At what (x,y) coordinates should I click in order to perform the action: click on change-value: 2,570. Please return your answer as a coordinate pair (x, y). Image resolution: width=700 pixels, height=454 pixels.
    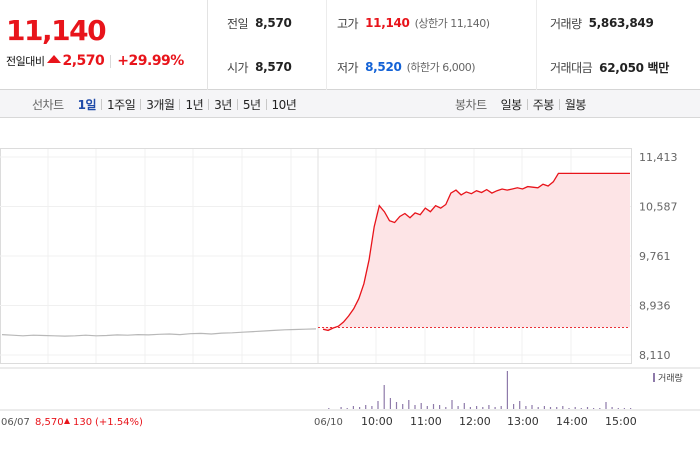
    Looking at the image, I should click on (83, 61).